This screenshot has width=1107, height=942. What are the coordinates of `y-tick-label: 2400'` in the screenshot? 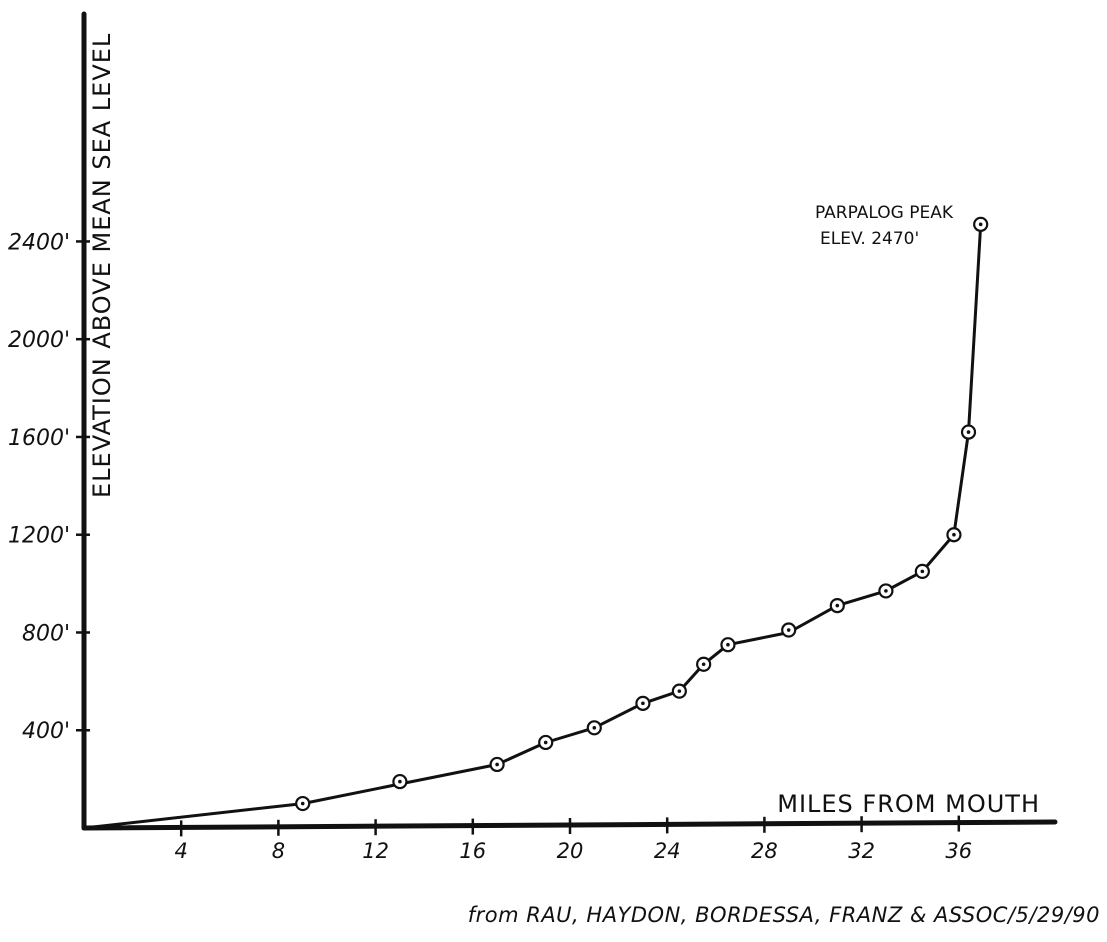 It's located at (39, 242).